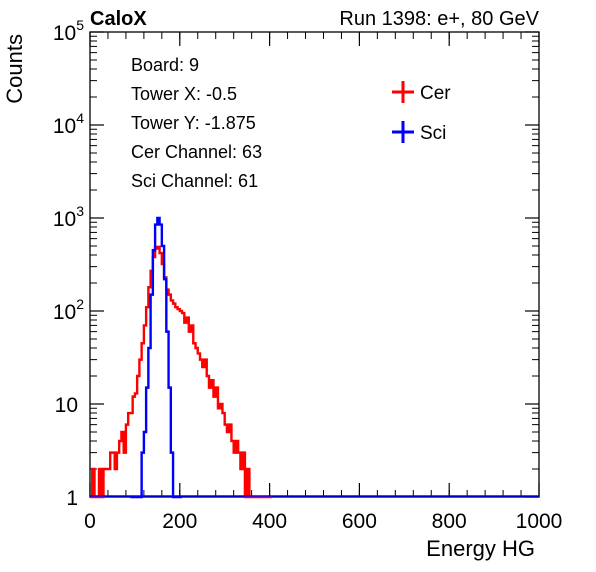 This screenshot has width=596, height=572. I want to click on info-tower-x: Tower X: -0.5, so click(184, 94).